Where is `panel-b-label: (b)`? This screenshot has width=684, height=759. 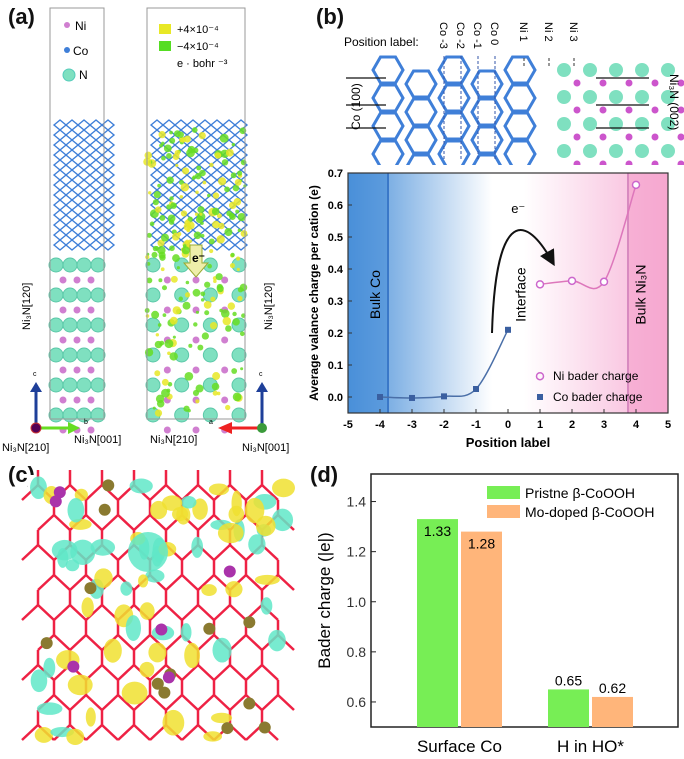
panel-b-label: (b) is located at coordinates (330, 16).